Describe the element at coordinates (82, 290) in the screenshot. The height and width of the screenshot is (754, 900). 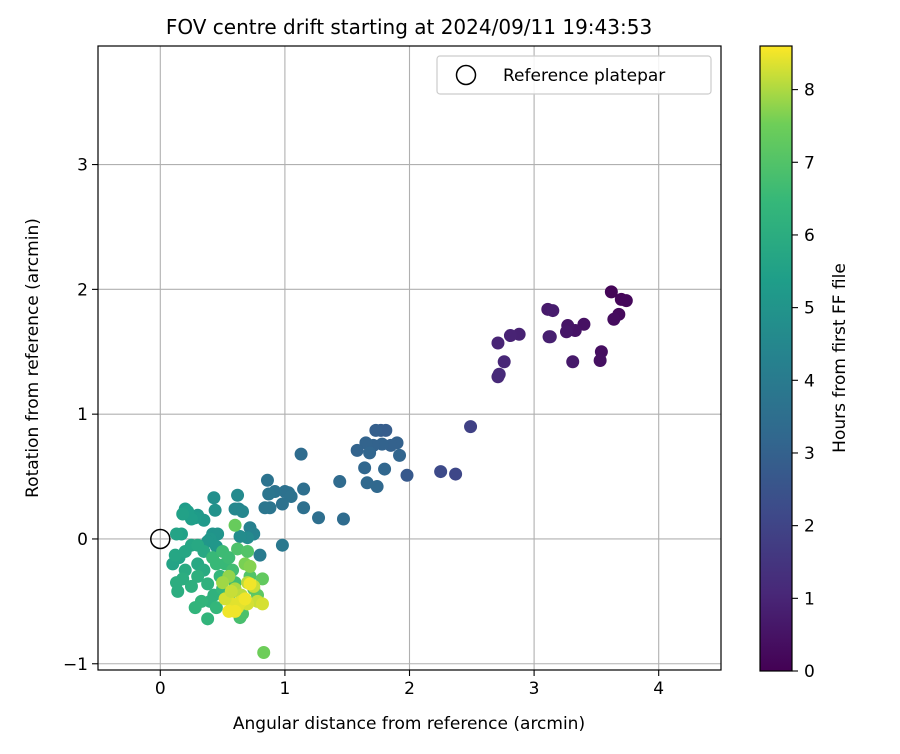
I see `y-tick-label: 2` at that location.